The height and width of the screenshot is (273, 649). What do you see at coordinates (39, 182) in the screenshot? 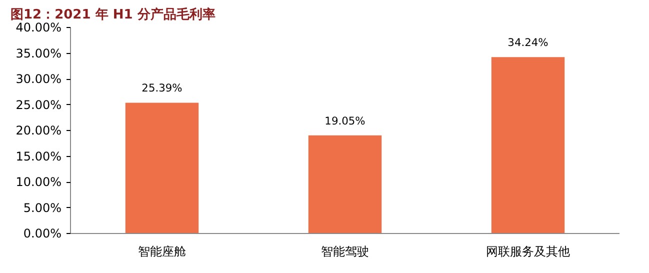
I see `y-tick-label: 10.00%` at bounding box center [39, 182].